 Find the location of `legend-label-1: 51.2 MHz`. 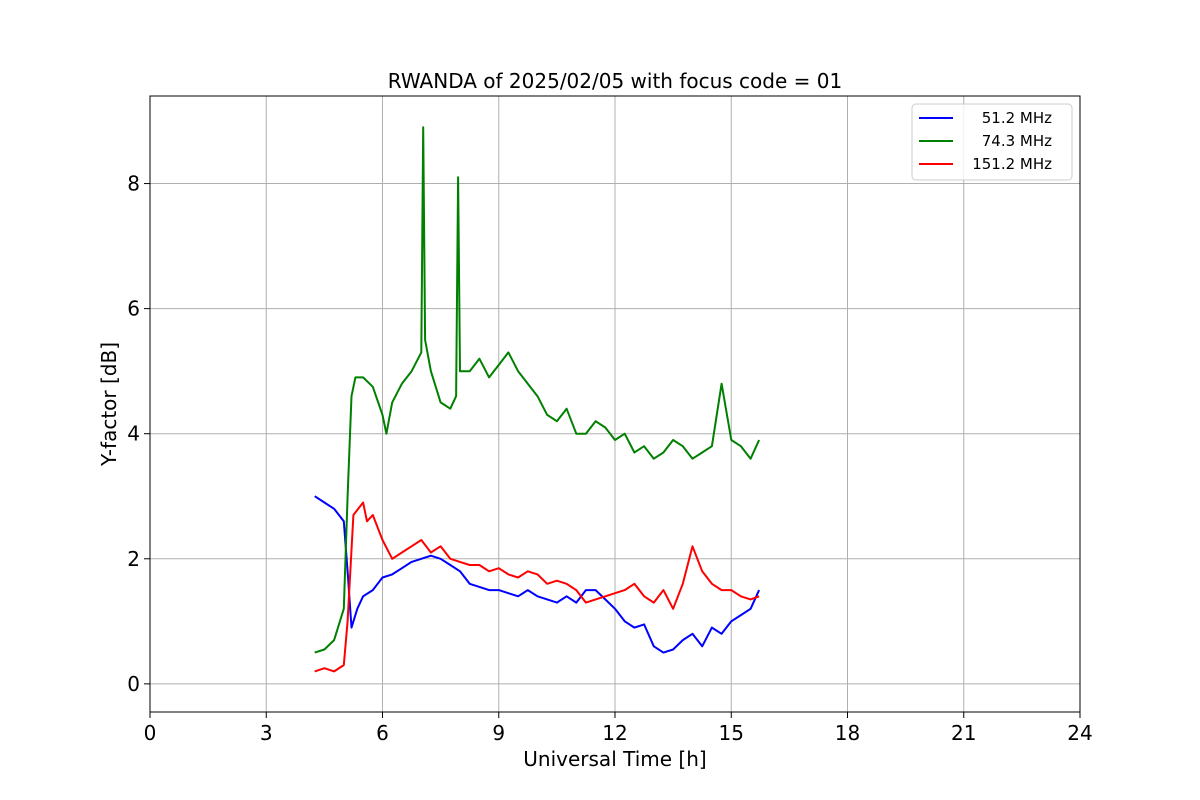

legend-label-1: 51.2 MHz is located at coordinates (1017, 118).